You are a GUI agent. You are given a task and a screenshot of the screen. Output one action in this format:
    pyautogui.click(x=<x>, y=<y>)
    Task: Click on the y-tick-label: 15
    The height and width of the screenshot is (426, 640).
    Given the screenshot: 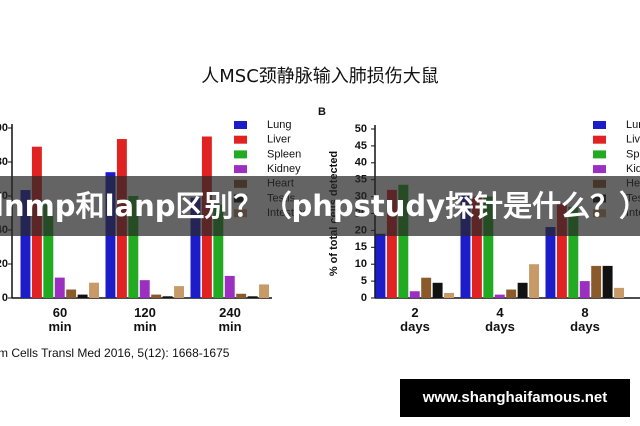 What is the action you would take?
    pyautogui.click(x=361, y=247)
    